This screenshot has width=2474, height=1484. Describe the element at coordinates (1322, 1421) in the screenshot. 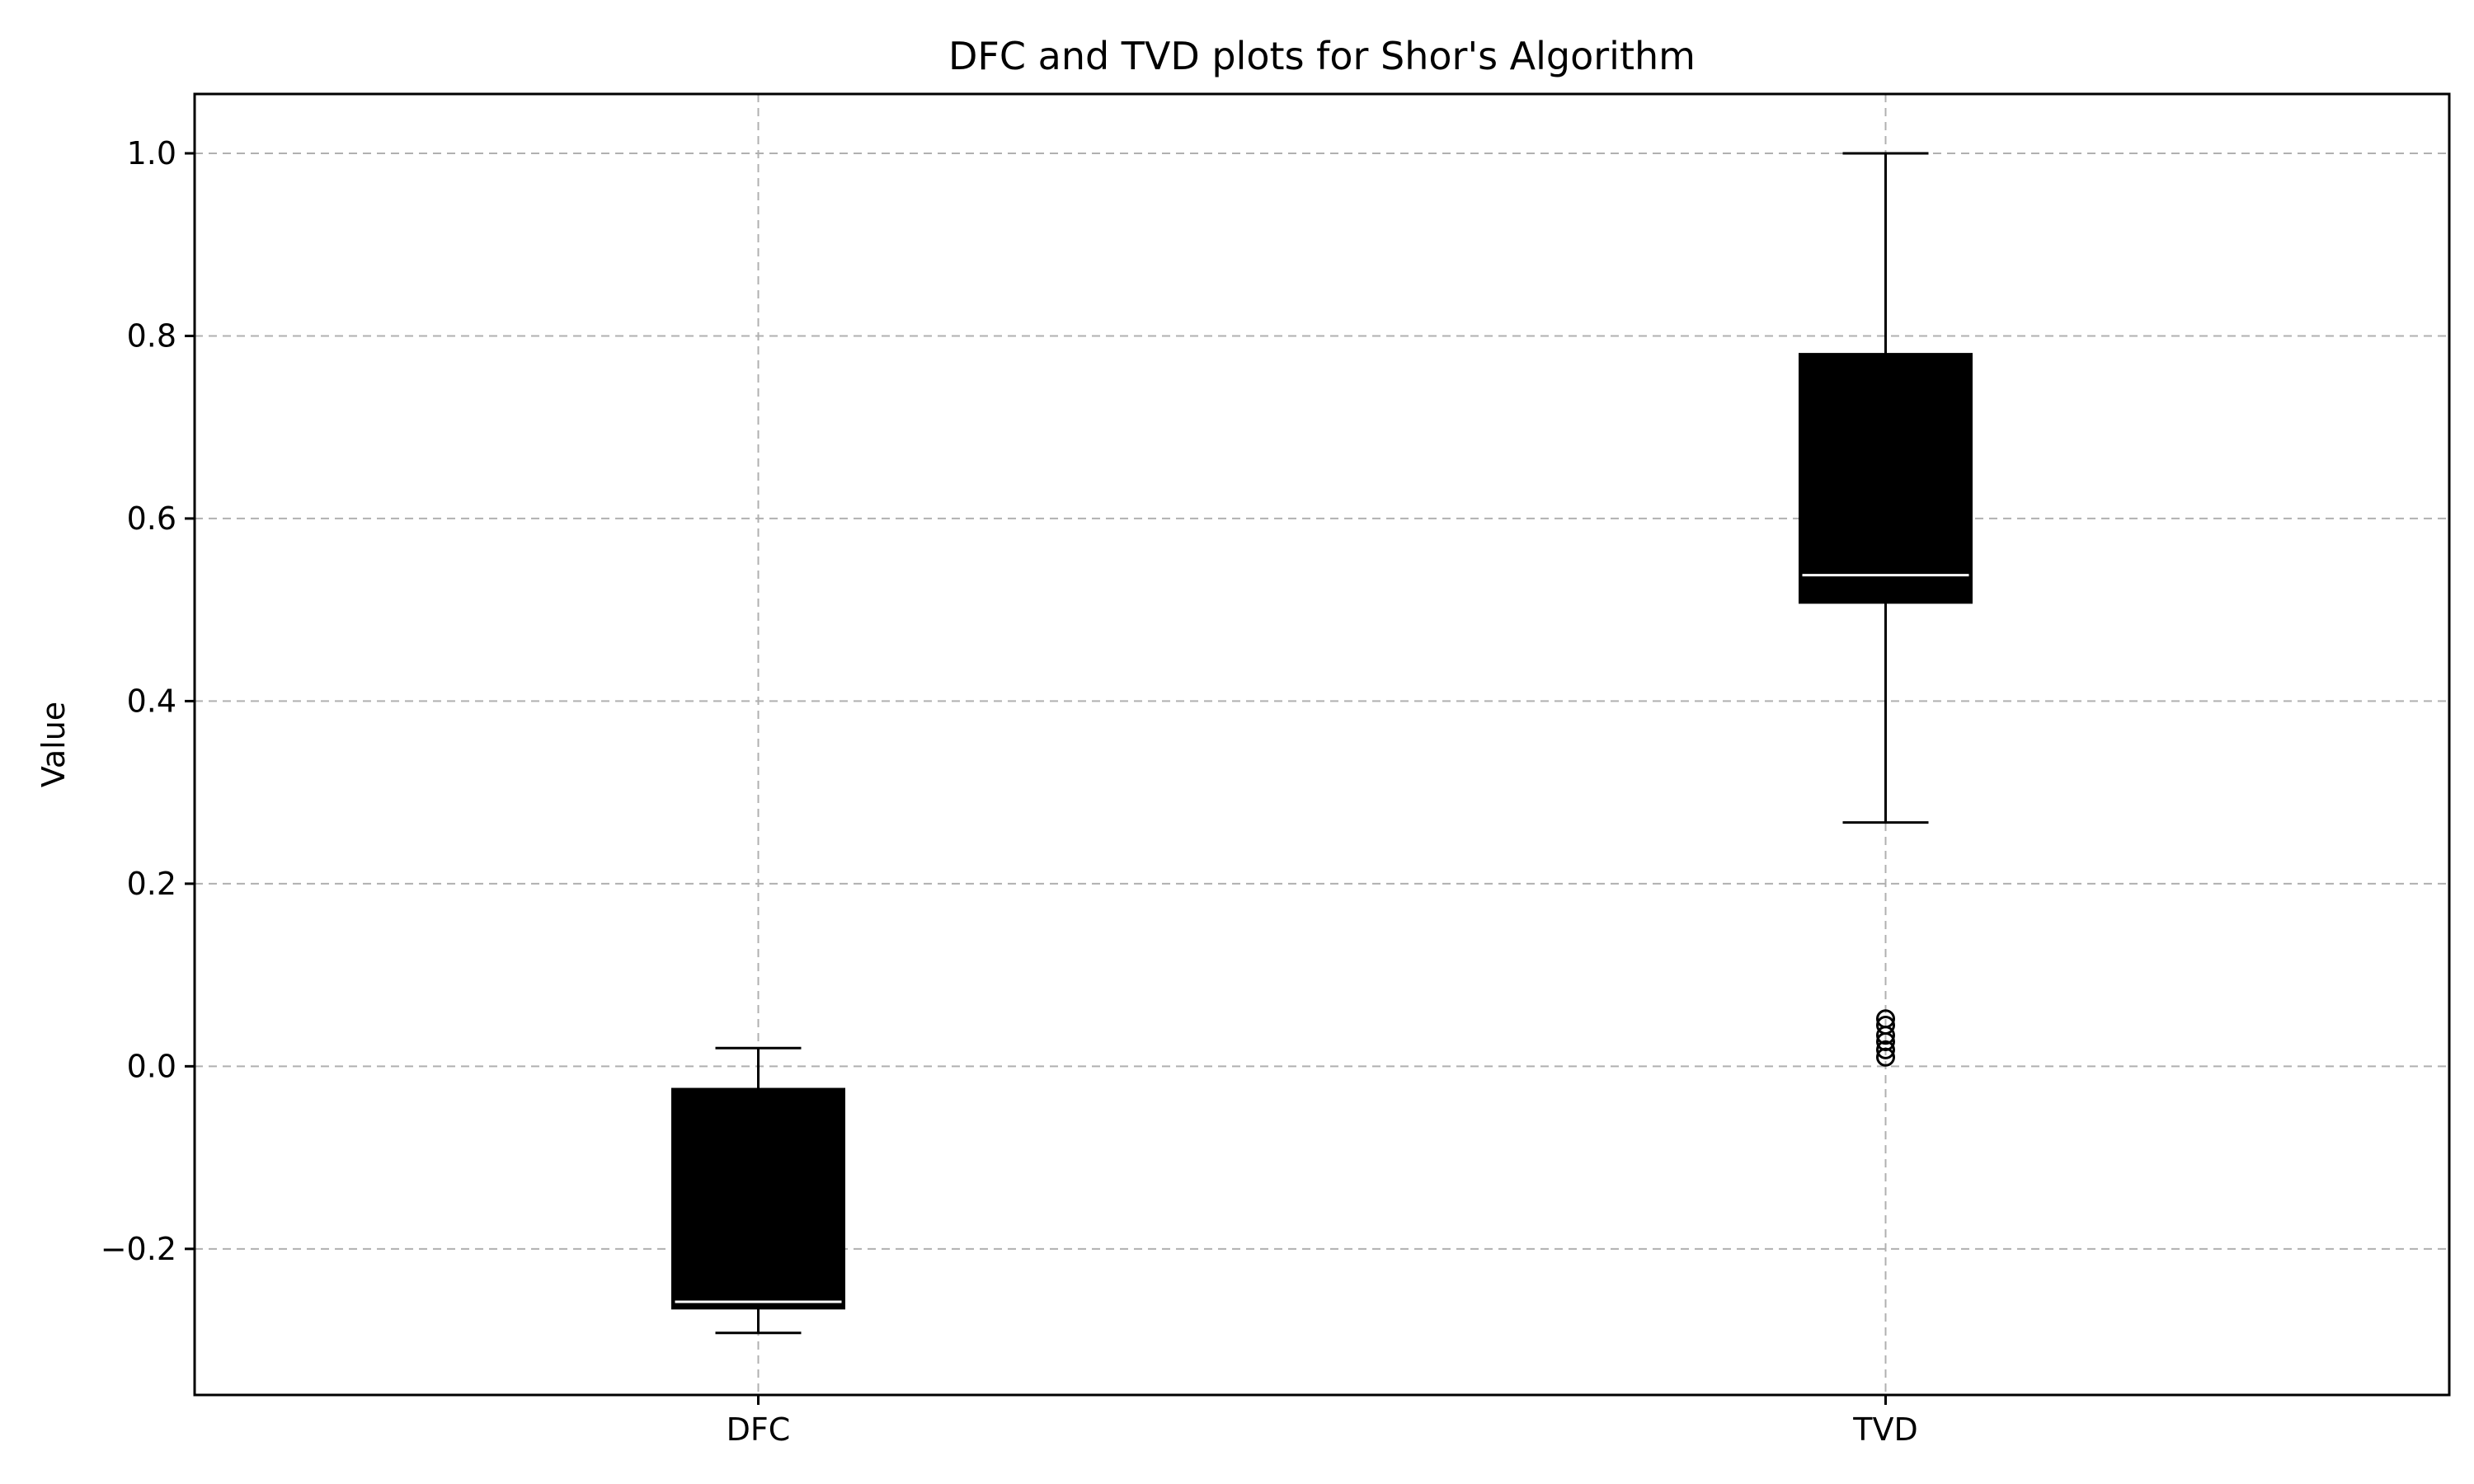

I see `x-axis-ticks: DFC TVD` at that location.